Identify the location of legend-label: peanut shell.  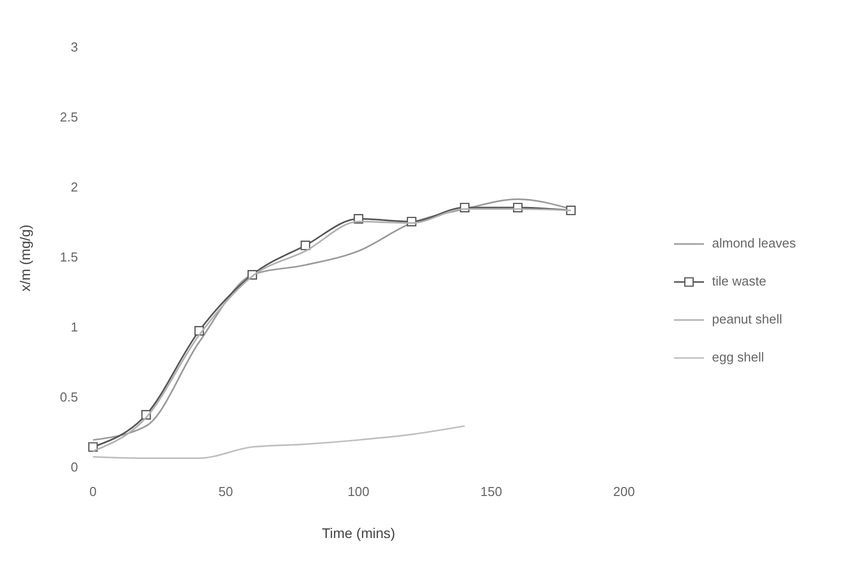
(747, 318).